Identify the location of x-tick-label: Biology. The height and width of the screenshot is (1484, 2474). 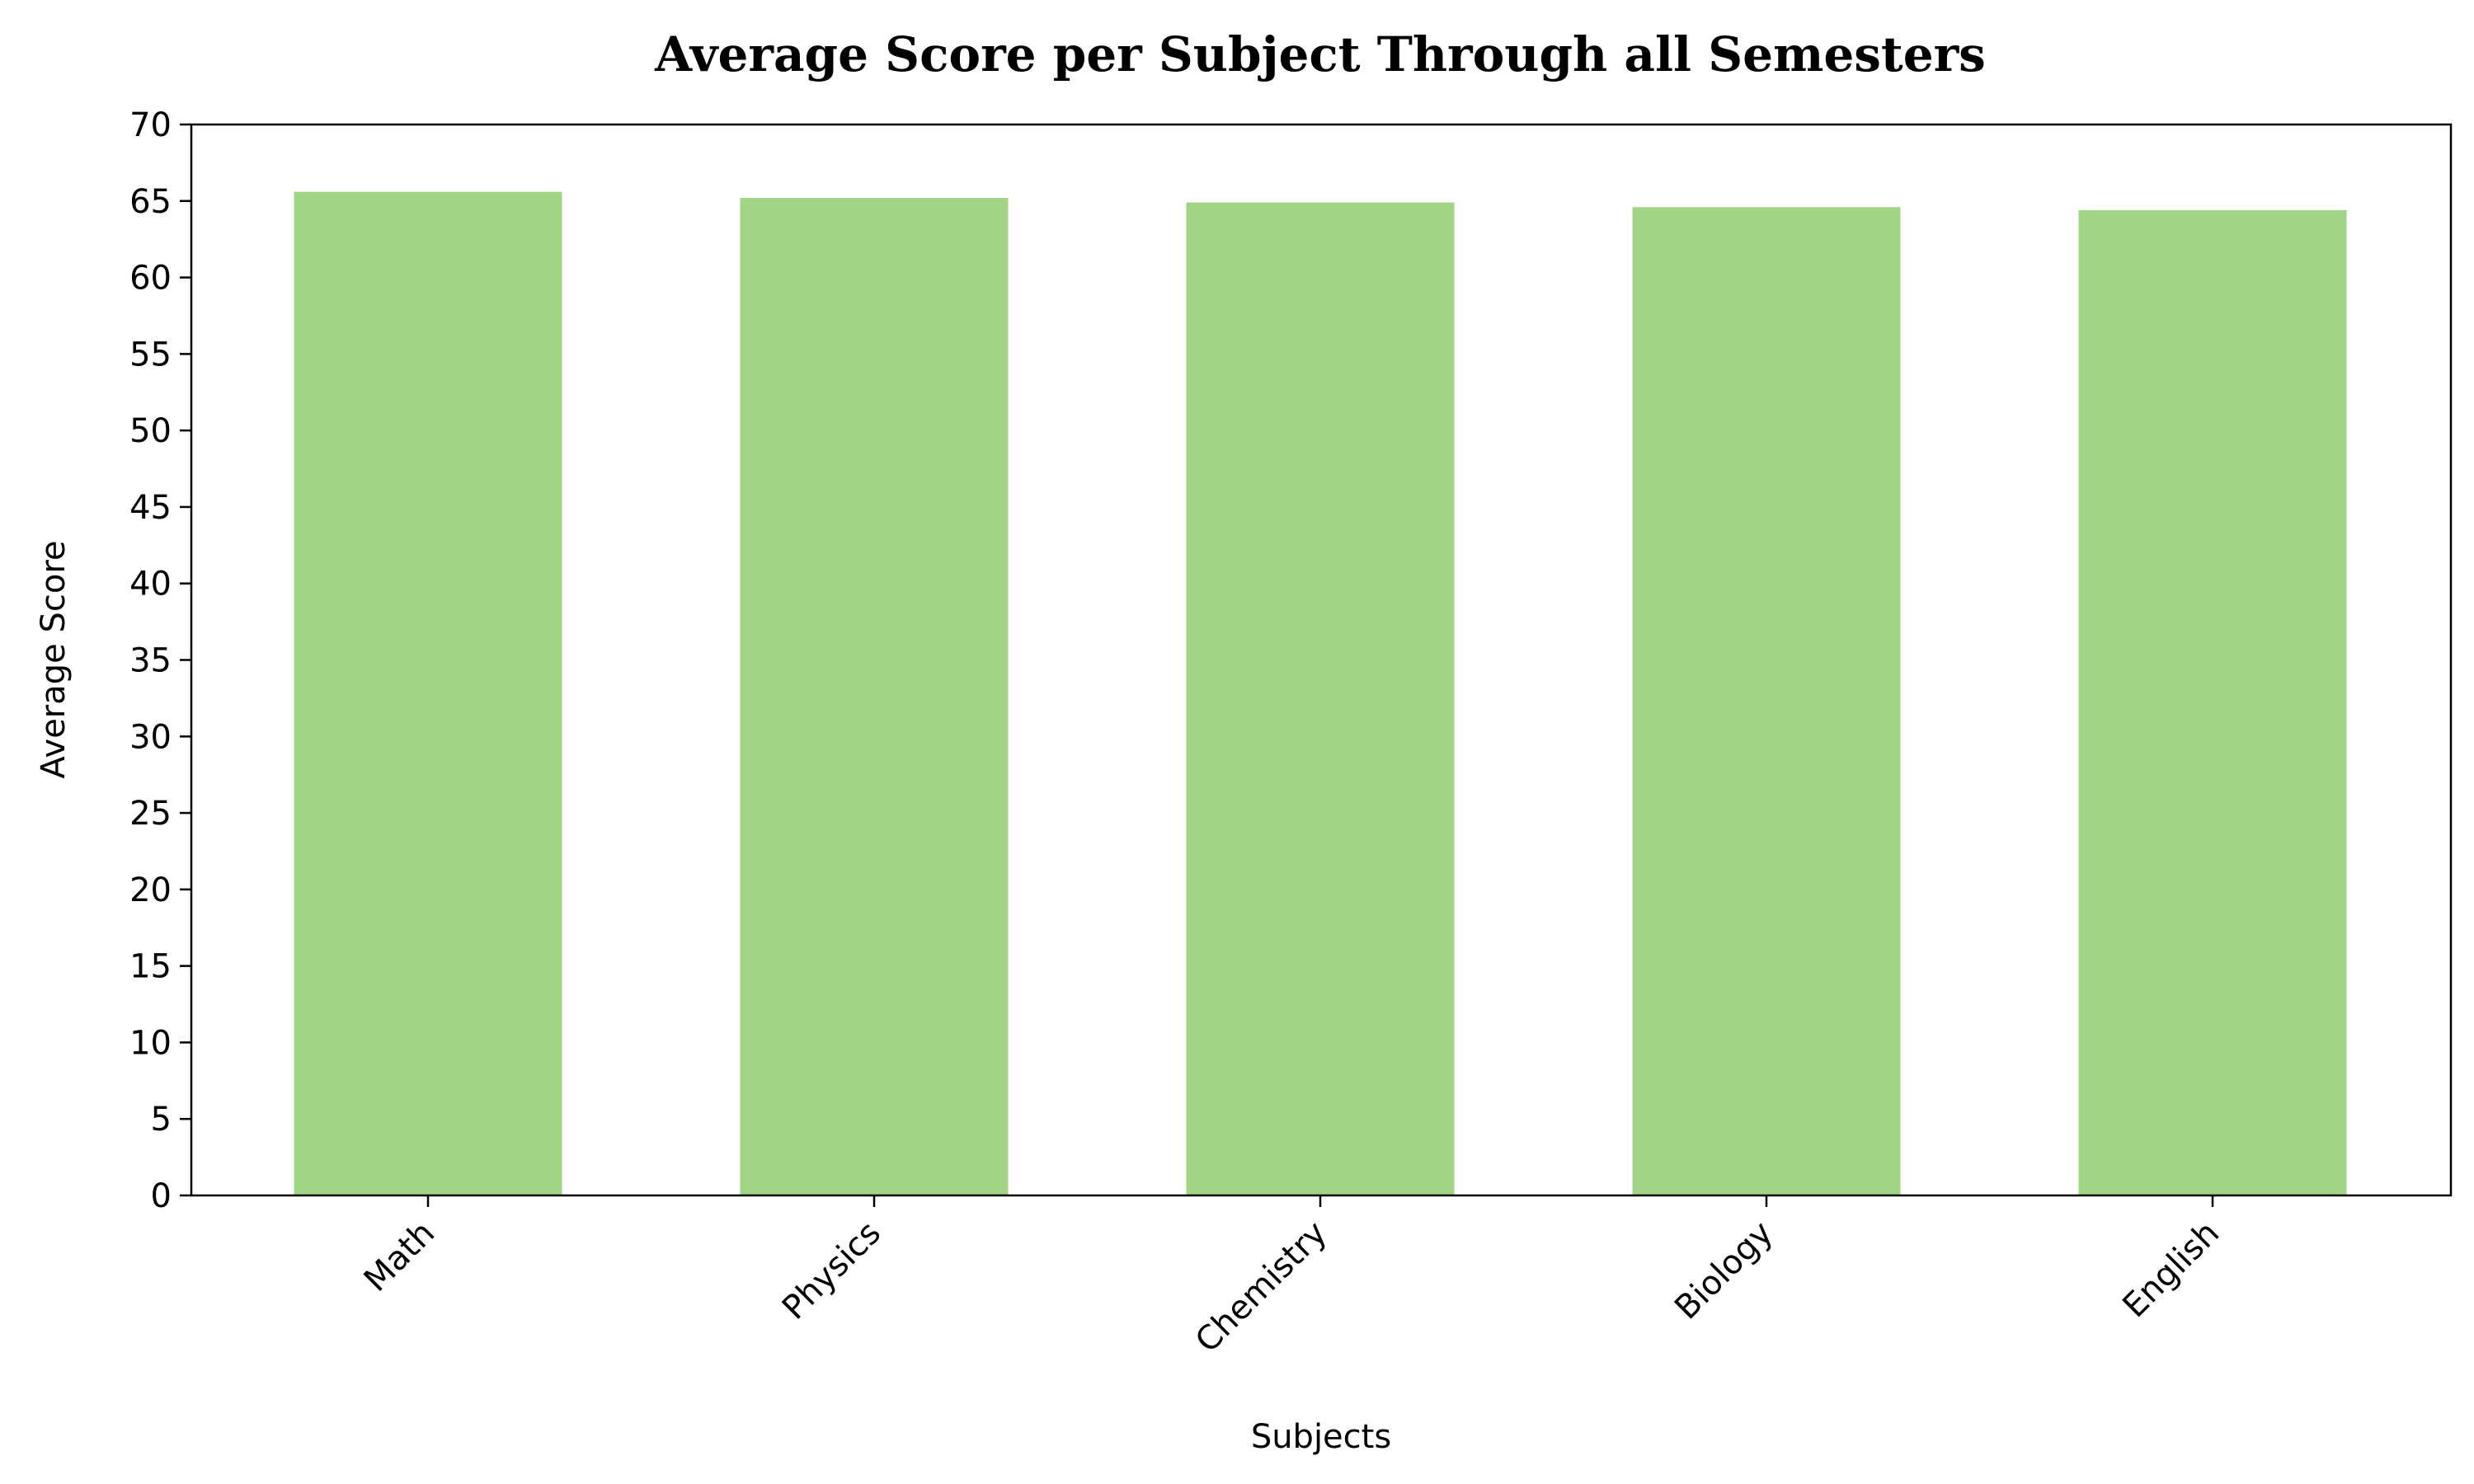
(1723, 1270).